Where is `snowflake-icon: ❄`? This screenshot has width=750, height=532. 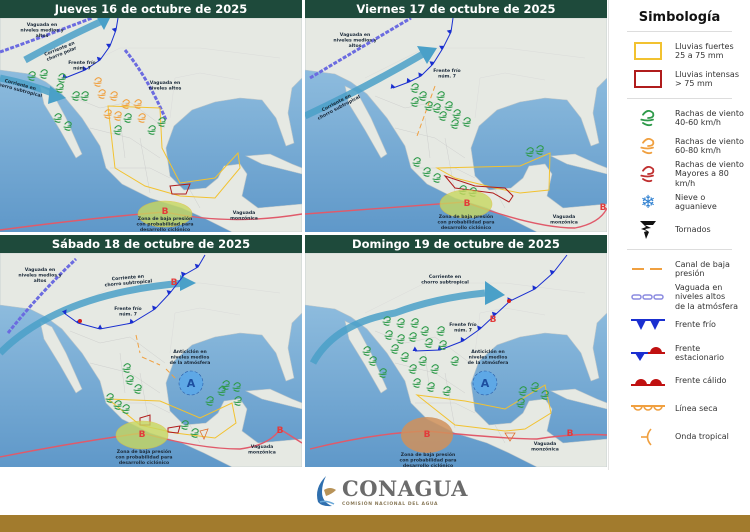
snowflake-icon: ❄ is located at coordinates (648, 202).